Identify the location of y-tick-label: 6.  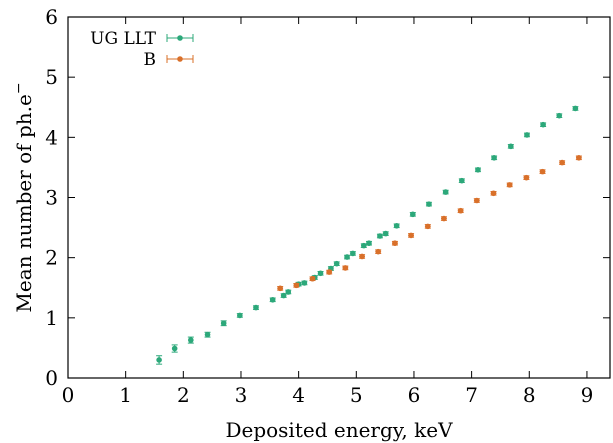
(51, 17).